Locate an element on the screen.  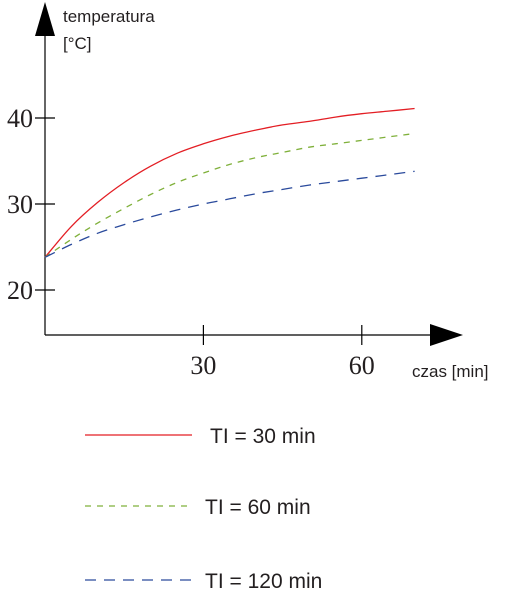
y-tick-label: 20 is located at coordinates (20, 290).